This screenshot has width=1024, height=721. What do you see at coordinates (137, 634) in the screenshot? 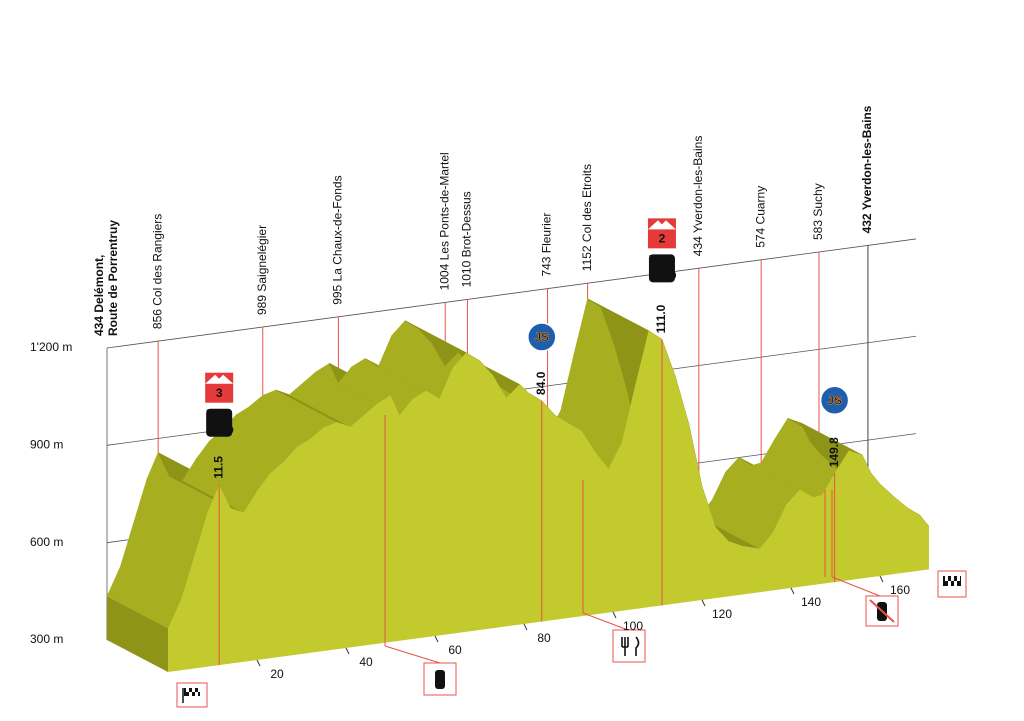
I see `profile-end-face` at bounding box center [137, 634].